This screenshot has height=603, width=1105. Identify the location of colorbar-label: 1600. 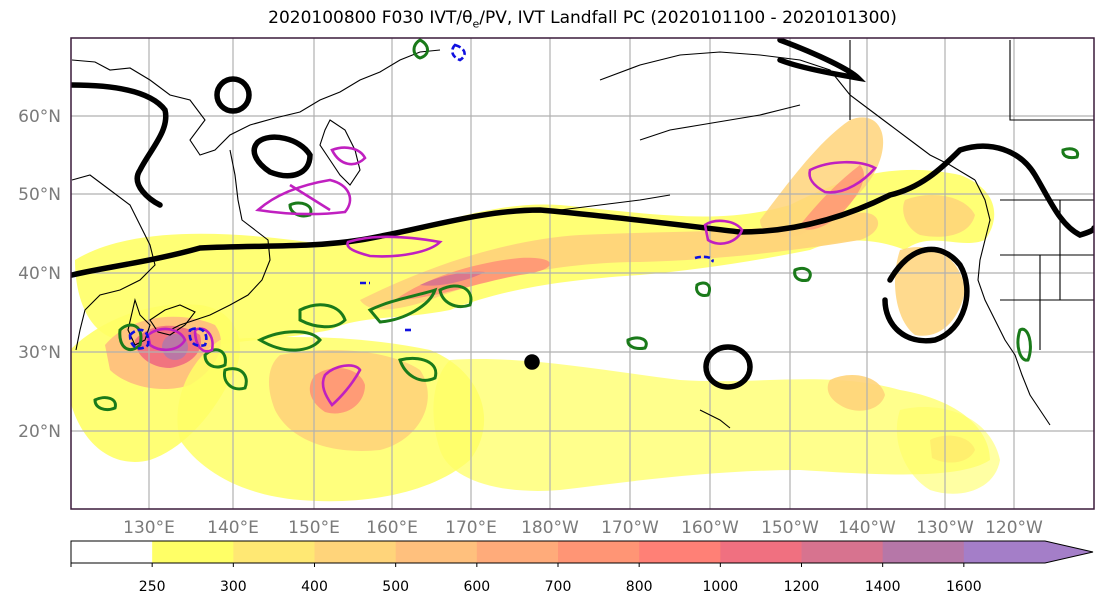
(964, 587).